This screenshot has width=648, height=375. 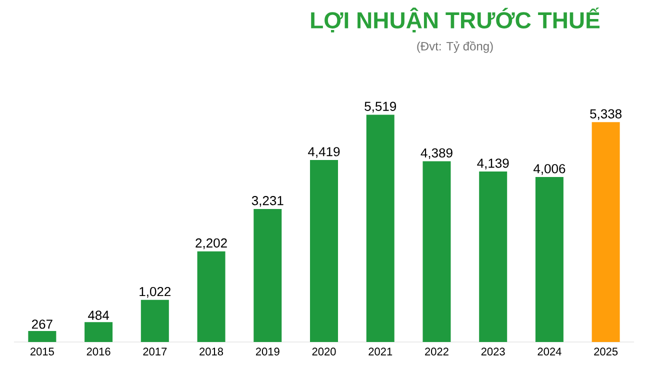 I want to click on x-tick-label: 2021, so click(x=380, y=352).